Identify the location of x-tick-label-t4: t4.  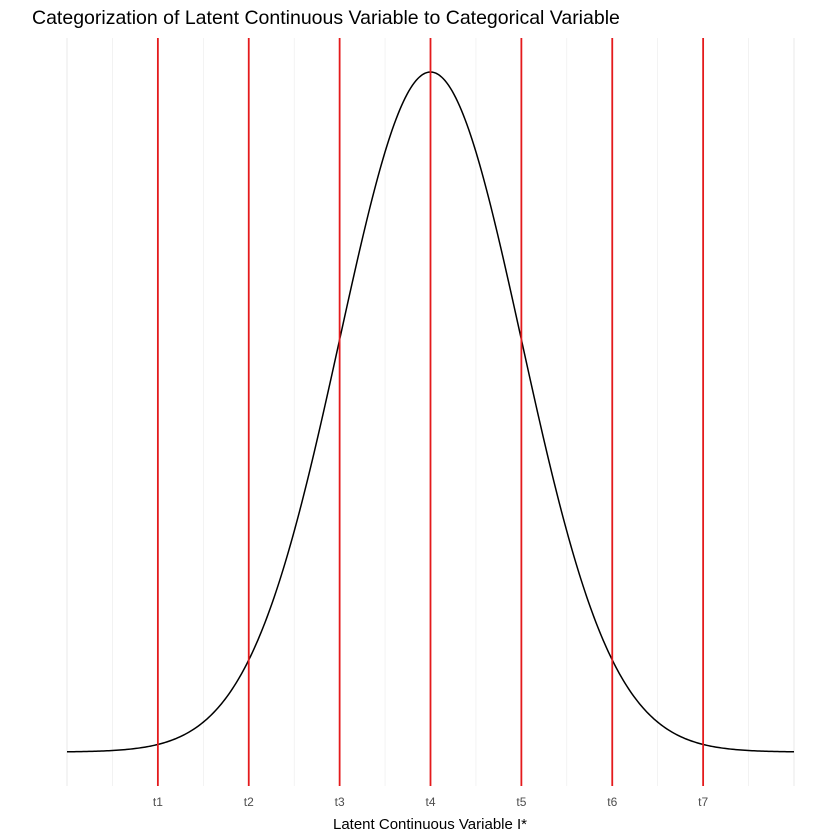
(430, 802).